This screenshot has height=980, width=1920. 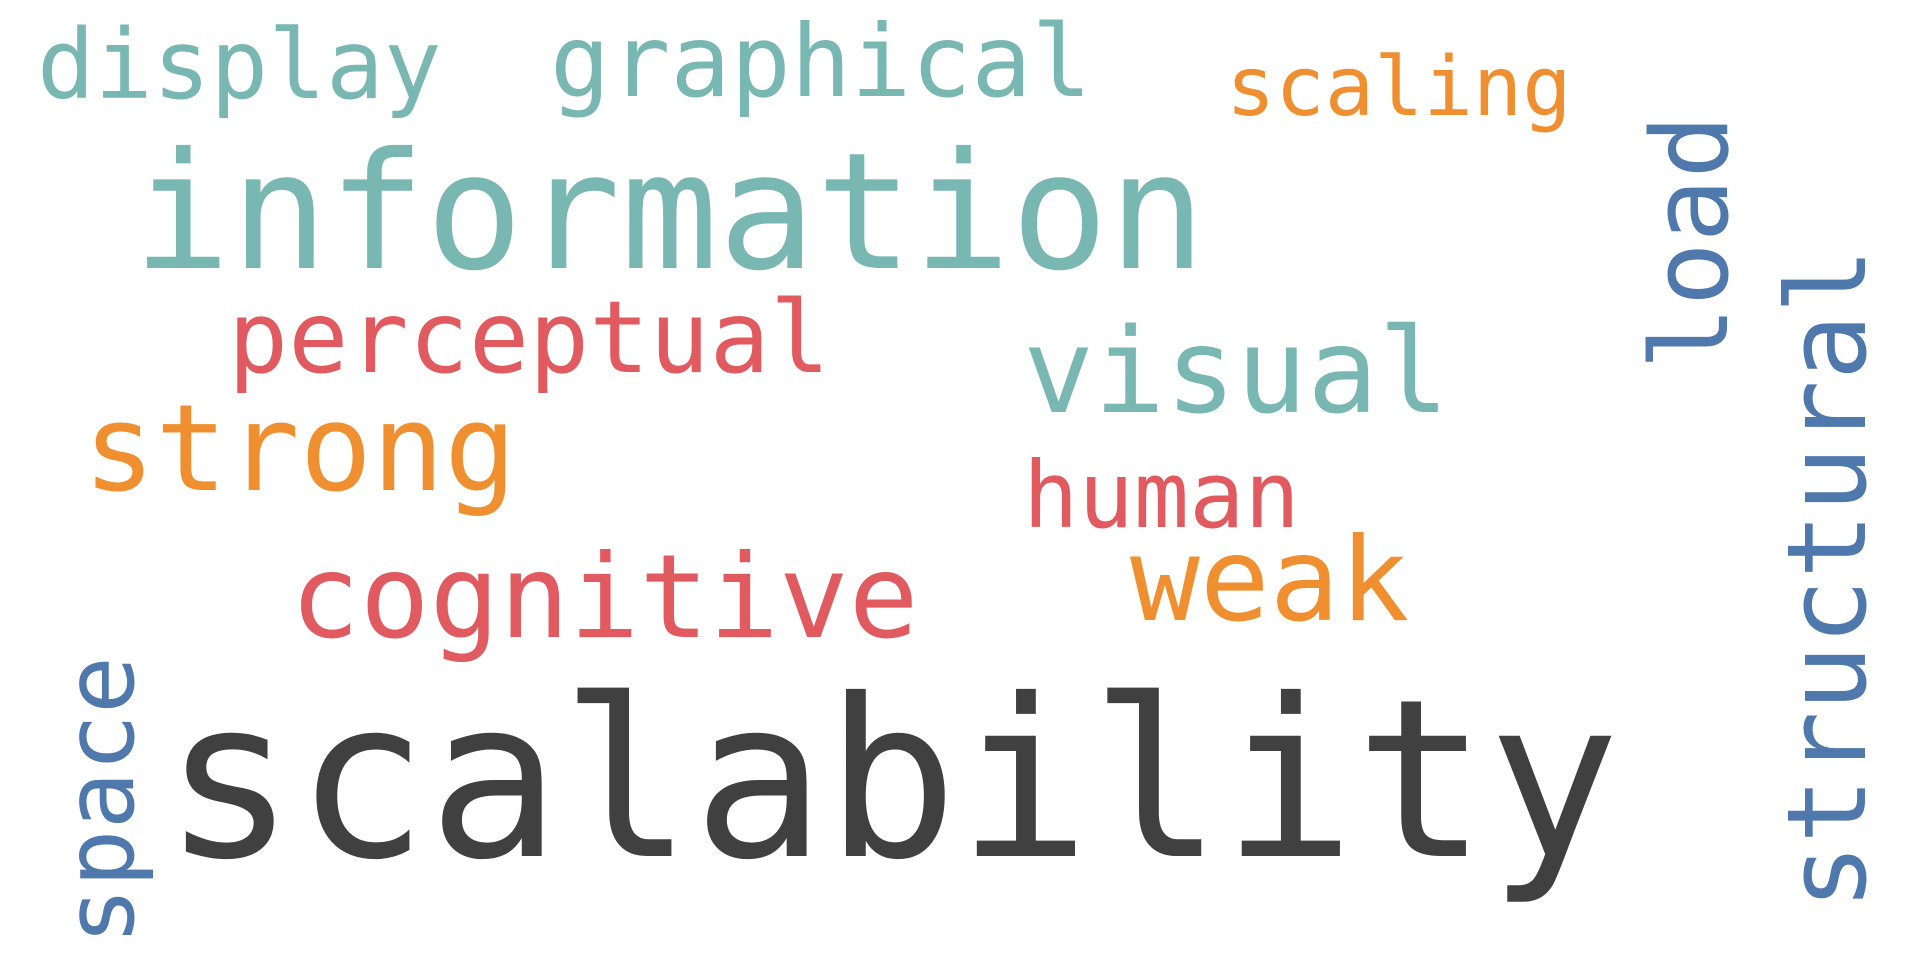 What do you see at coordinates (100, 800) in the screenshot?
I see `word-space: space` at bounding box center [100, 800].